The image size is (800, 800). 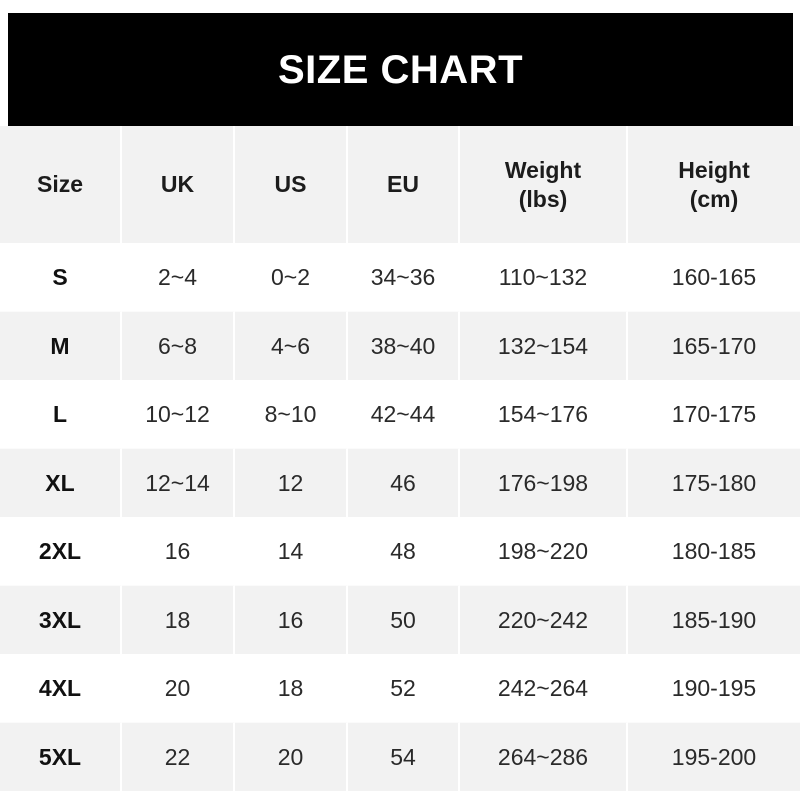 I want to click on page-title: SIZE CHART, so click(x=400, y=69).